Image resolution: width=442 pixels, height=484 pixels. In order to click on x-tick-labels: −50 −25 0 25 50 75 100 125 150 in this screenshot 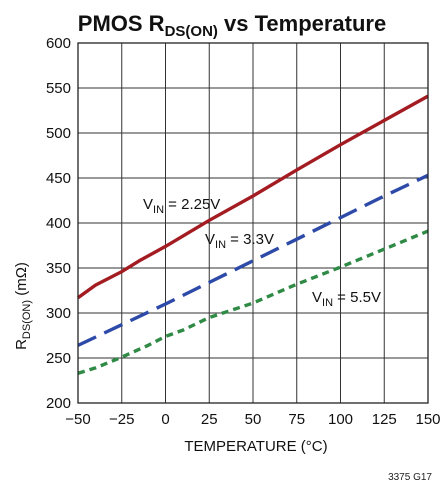, I will do `click(252, 419)`.